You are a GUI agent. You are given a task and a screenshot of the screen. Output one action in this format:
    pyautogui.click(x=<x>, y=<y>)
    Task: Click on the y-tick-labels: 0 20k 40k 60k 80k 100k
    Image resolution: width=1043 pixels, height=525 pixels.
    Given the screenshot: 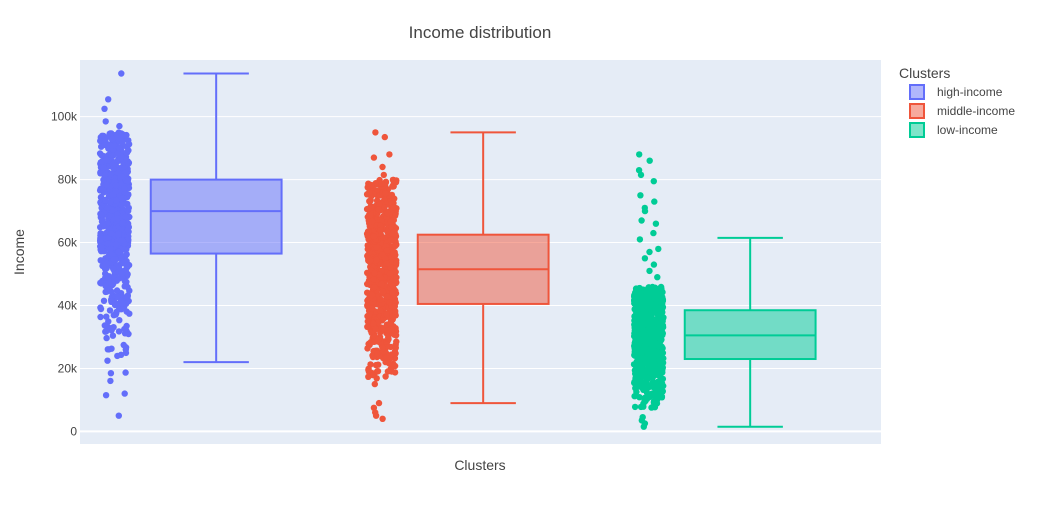 What is the action you would take?
    pyautogui.click(x=64, y=274)
    